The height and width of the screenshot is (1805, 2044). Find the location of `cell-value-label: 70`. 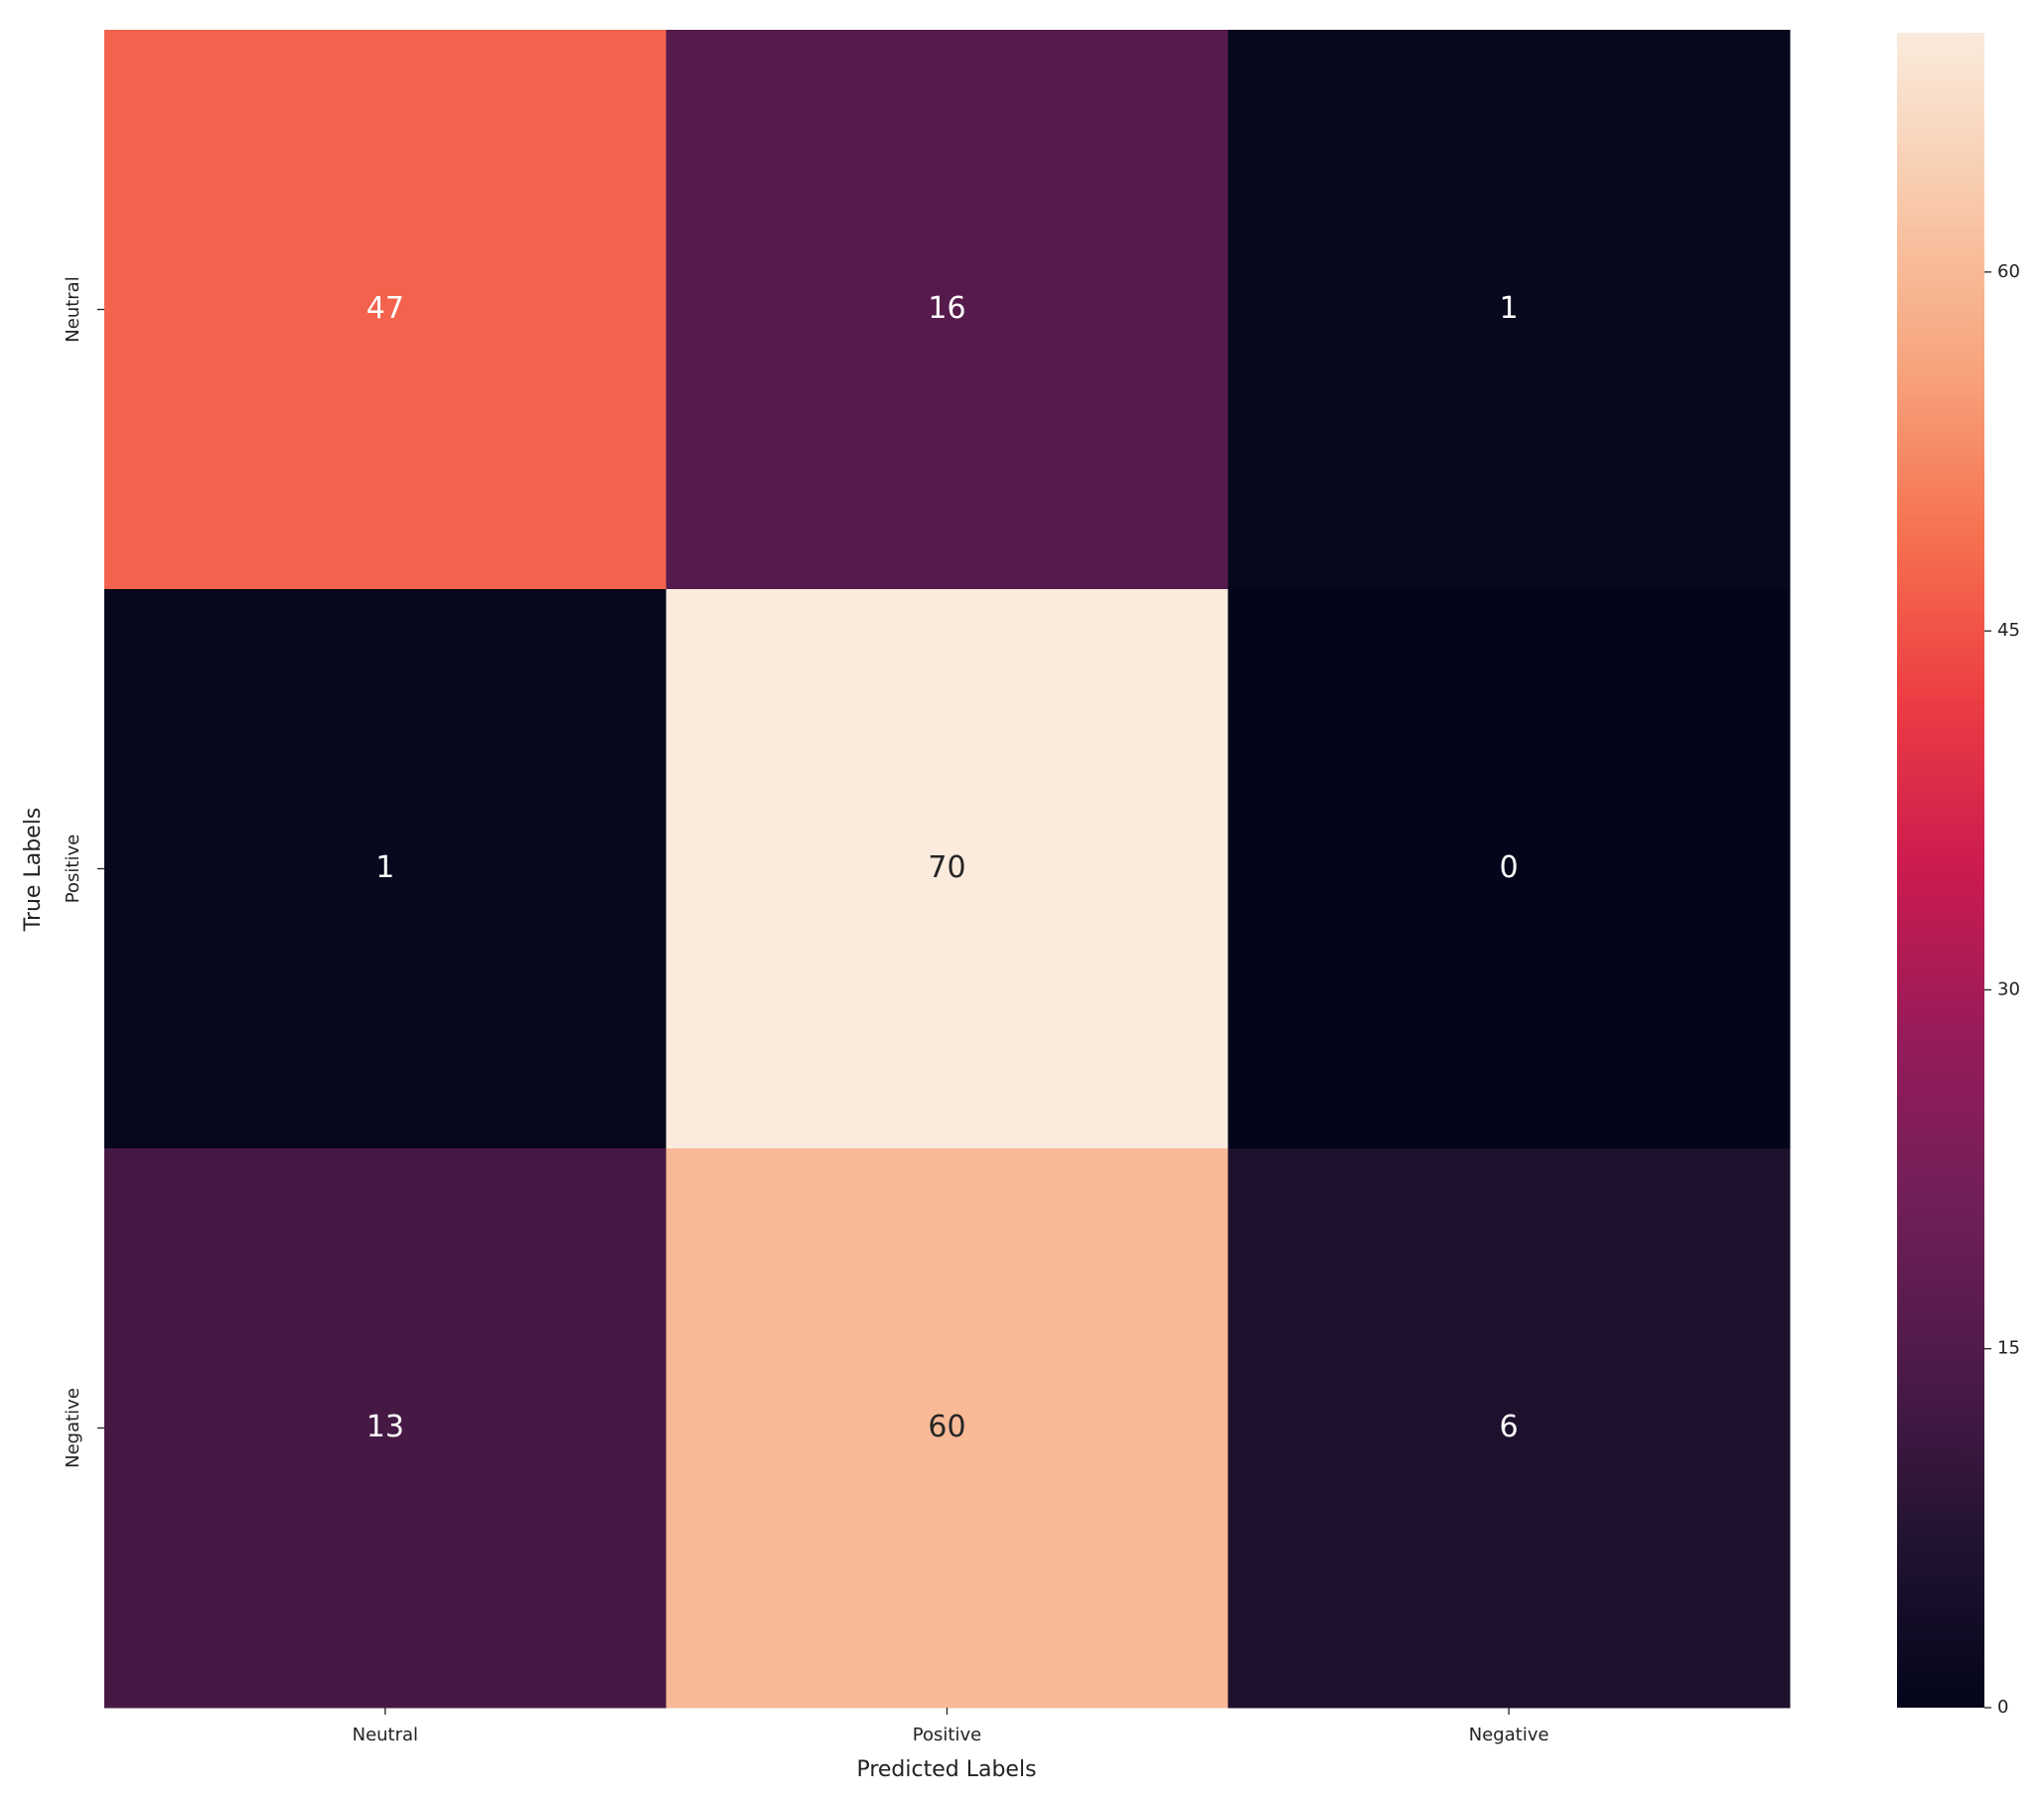

cell-value-label: 70 is located at coordinates (946, 867).